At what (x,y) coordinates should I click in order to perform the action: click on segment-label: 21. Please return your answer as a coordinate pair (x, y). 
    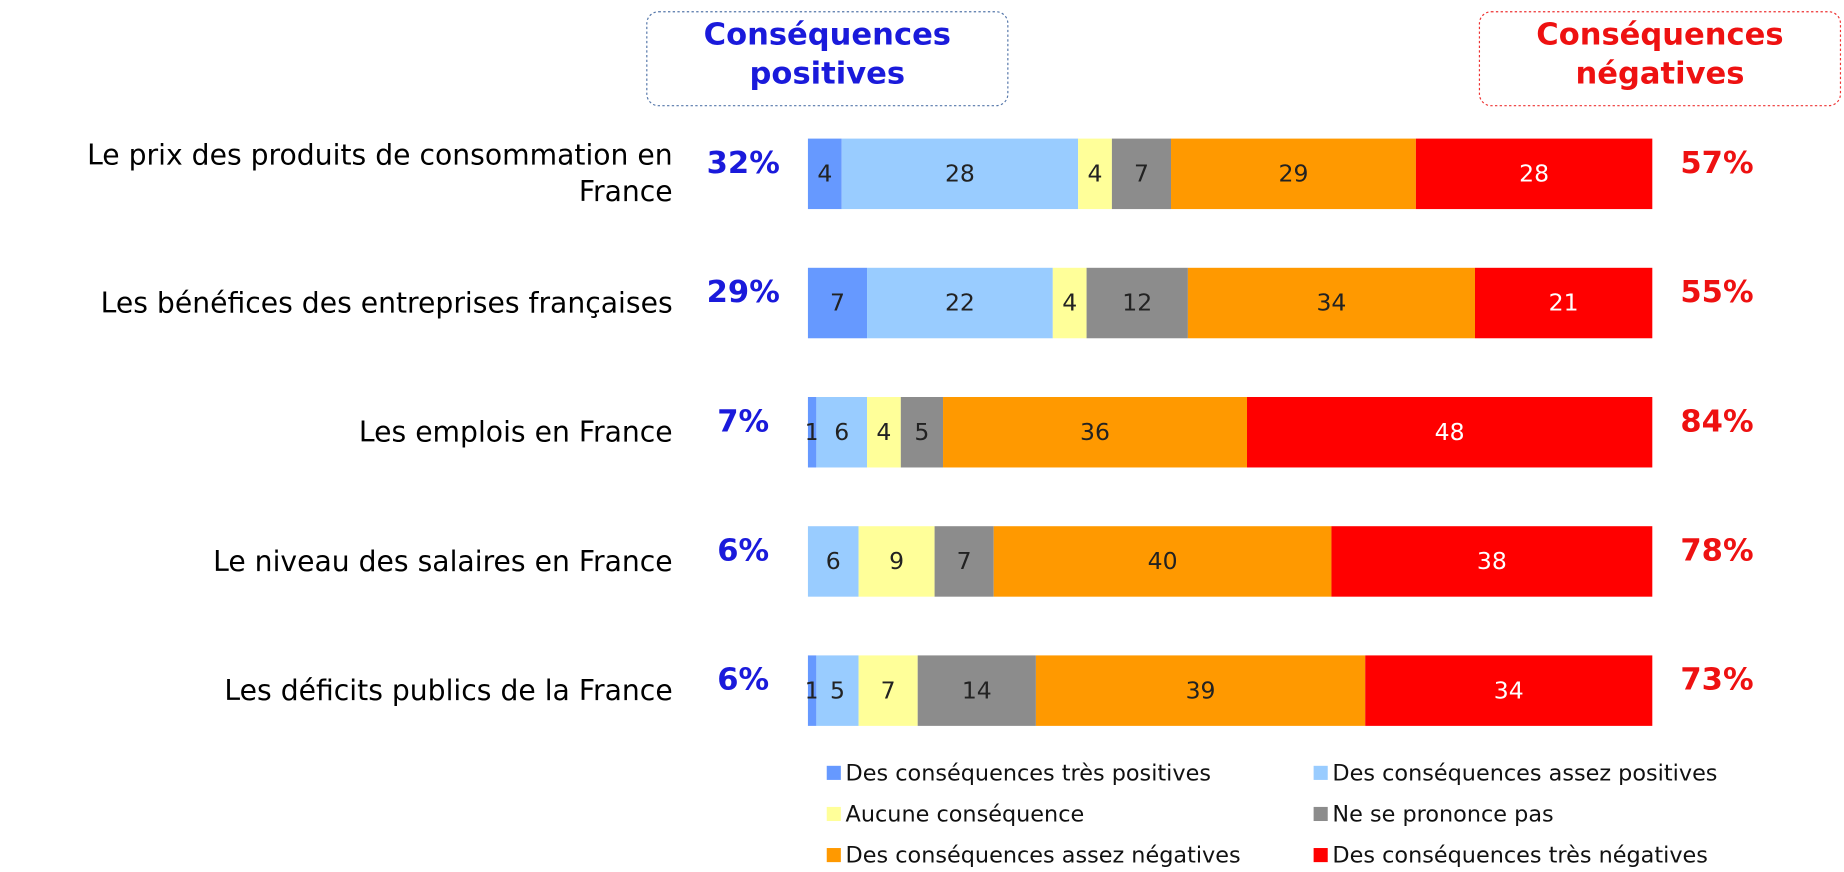
    Looking at the image, I should click on (1564, 303).